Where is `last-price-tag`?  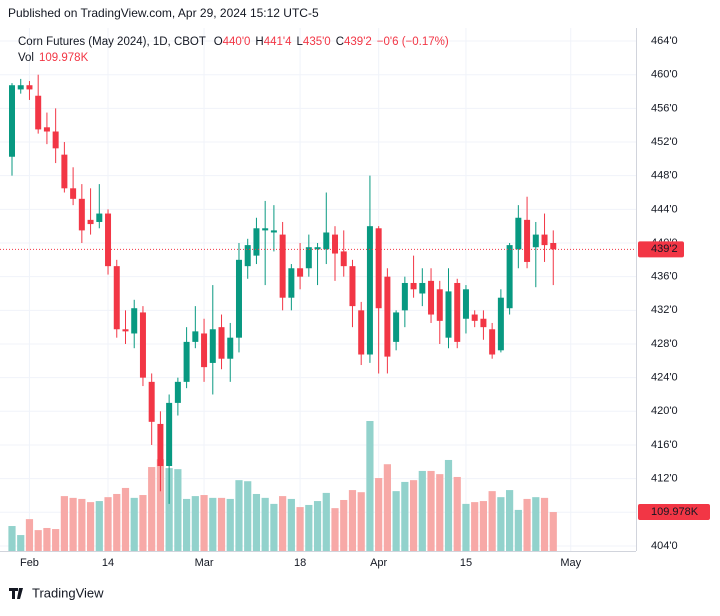
last-price-tag is located at coordinates (661, 249).